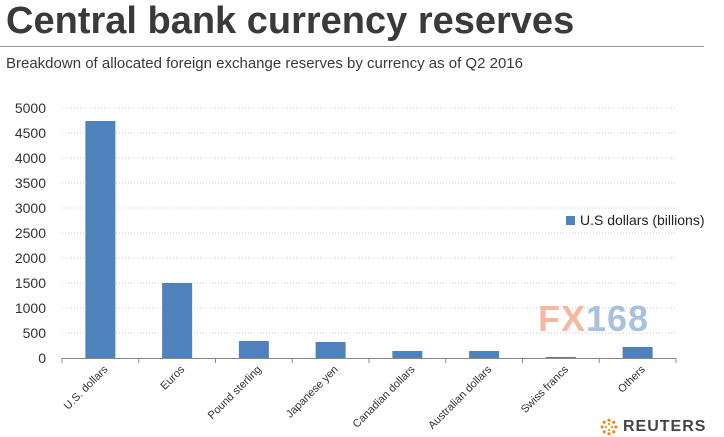 This screenshot has height=437, width=724. Describe the element at coordinates (30, 133) in the screenshot. I see `y-tick-label: 4500` at that location.